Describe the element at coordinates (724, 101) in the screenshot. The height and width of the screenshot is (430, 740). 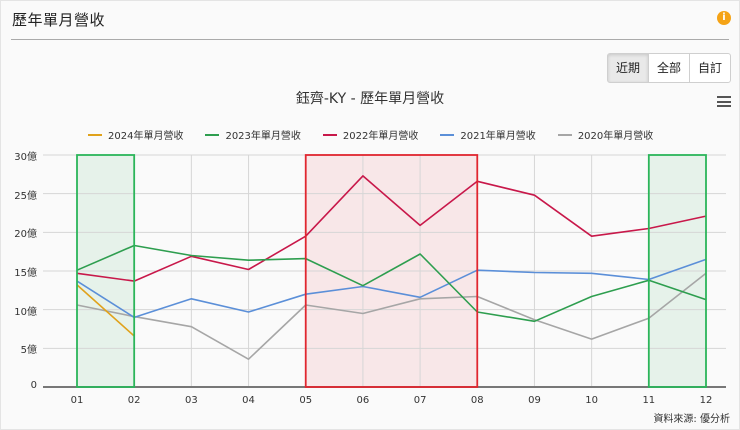
I see `hamburger-menu-icon` at that location.